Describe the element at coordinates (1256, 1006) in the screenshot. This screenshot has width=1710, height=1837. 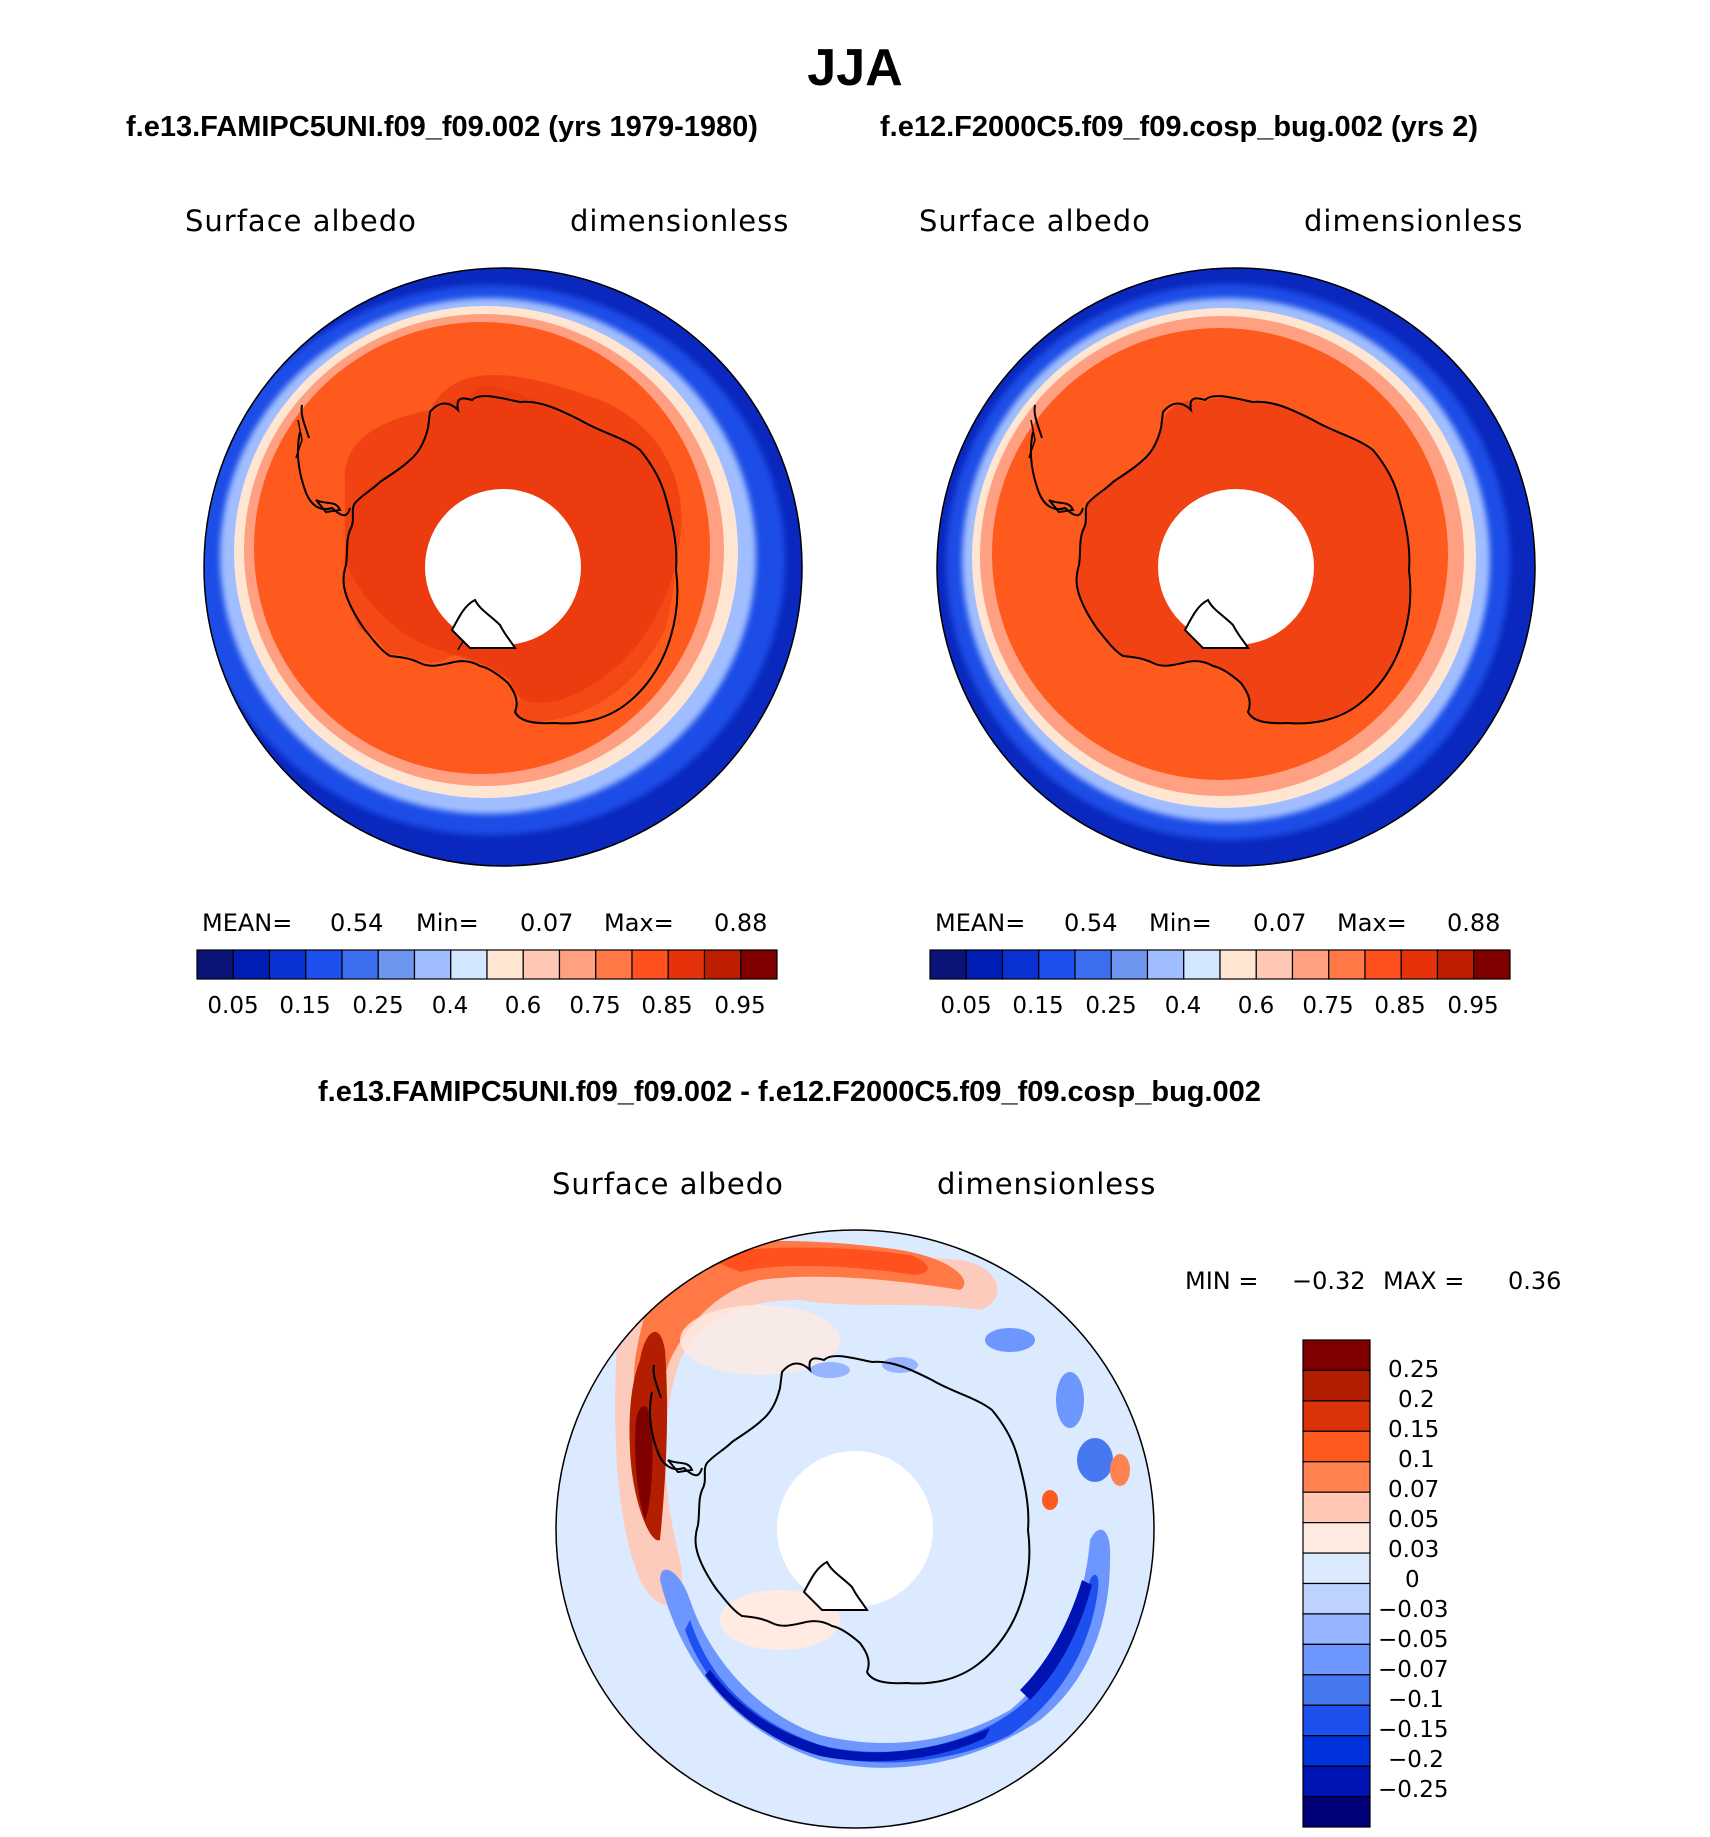
I see `cbar-right-tick: 0.6` at that location.